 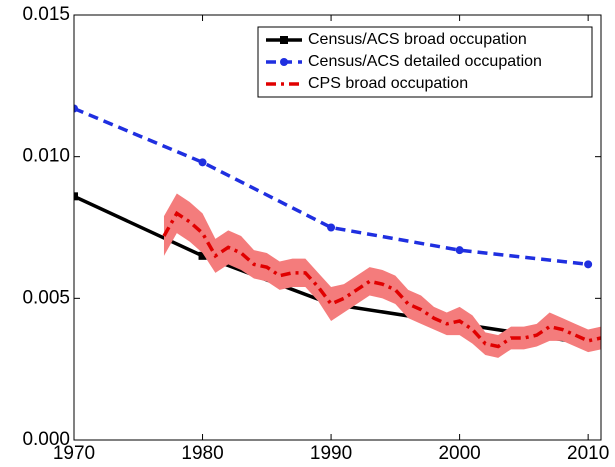 What do you see at coordinates (388, 83) in the screenshot?
I see `legend-label: CPS broad occupation` at bounding box center [388, 83].